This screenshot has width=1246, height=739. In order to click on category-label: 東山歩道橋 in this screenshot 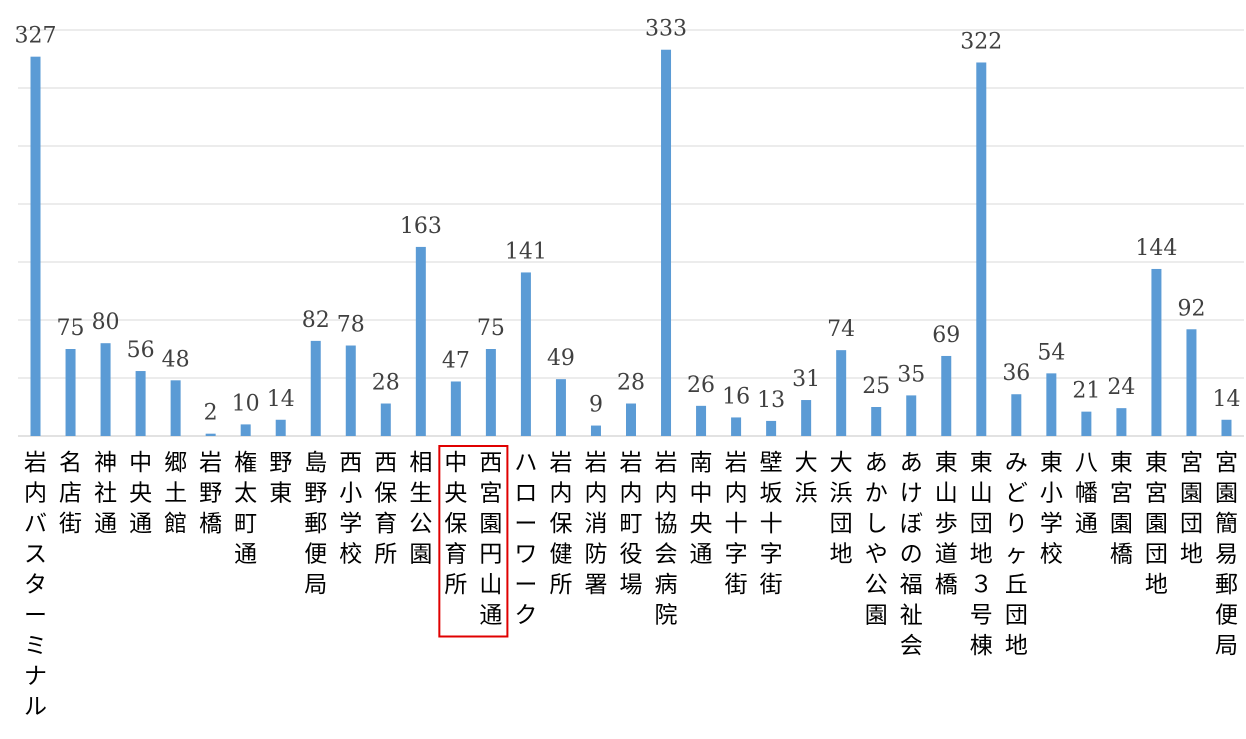, I will do `click(946, 524)`.